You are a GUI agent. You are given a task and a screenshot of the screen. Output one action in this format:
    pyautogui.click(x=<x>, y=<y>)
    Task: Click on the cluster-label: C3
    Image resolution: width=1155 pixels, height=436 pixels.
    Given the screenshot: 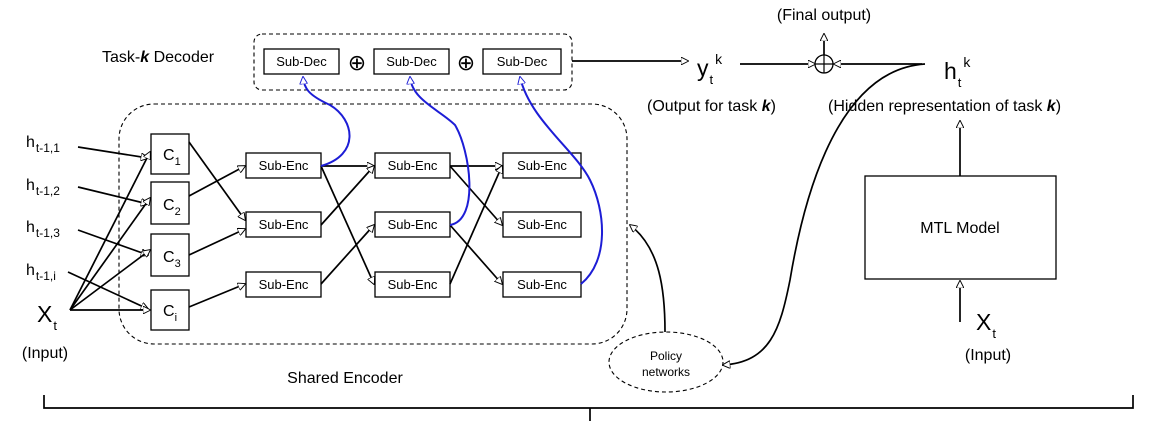 What is the action you would take?
    pyautogui.click(x=172, y=259)
    